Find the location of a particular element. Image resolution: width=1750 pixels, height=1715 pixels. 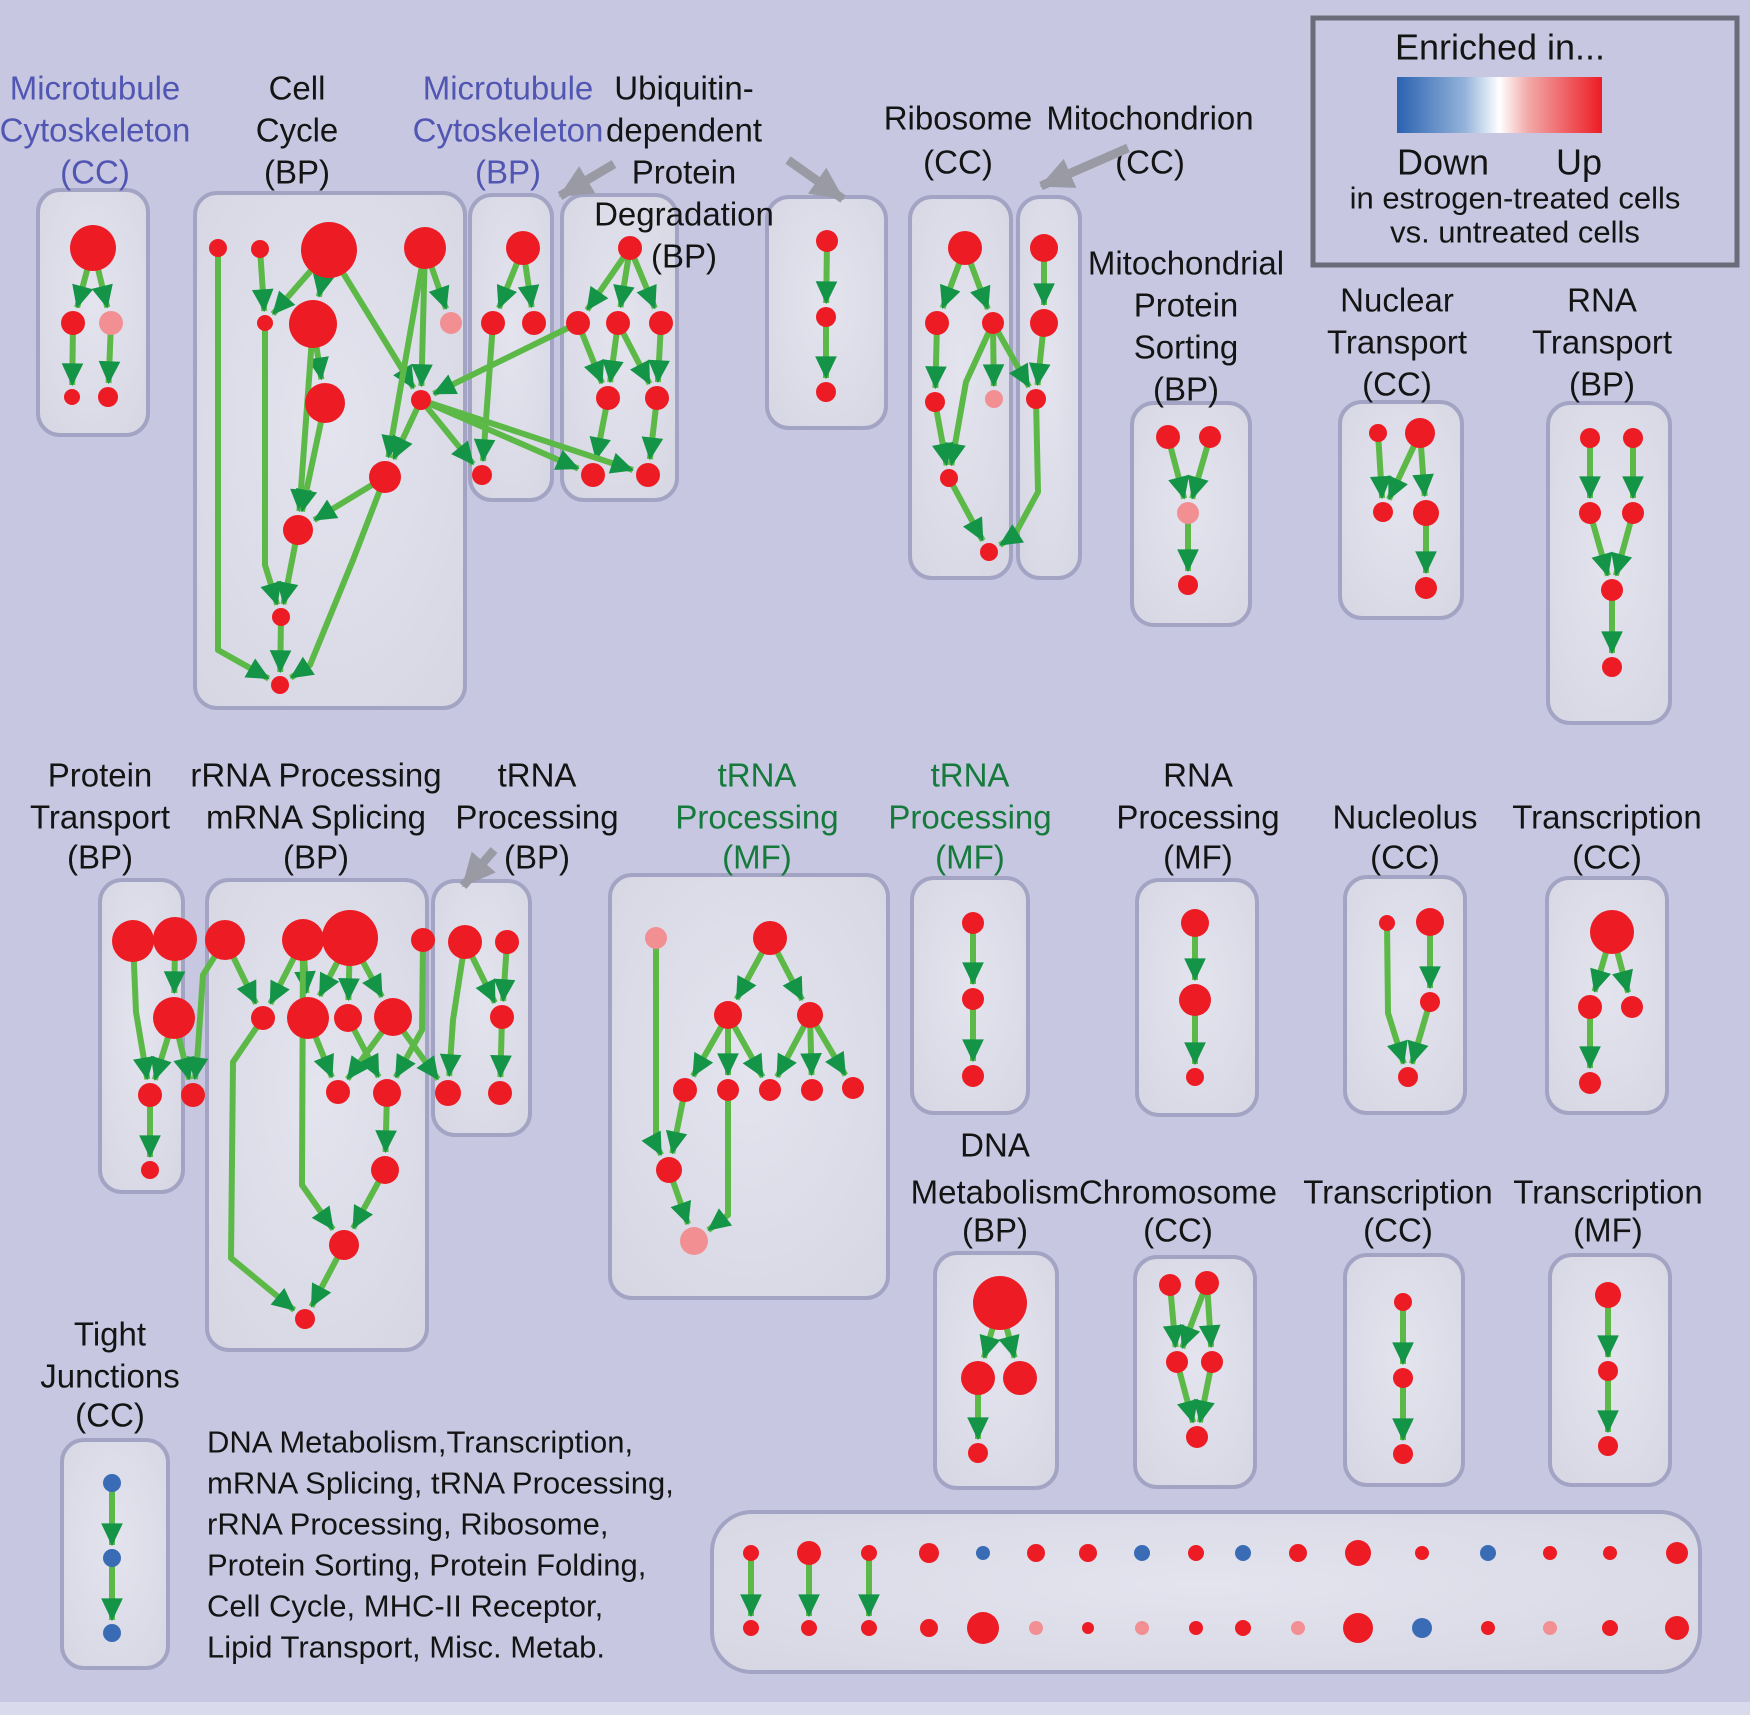

cluster-box-nucleolus is located at coordinates (1405, 995).